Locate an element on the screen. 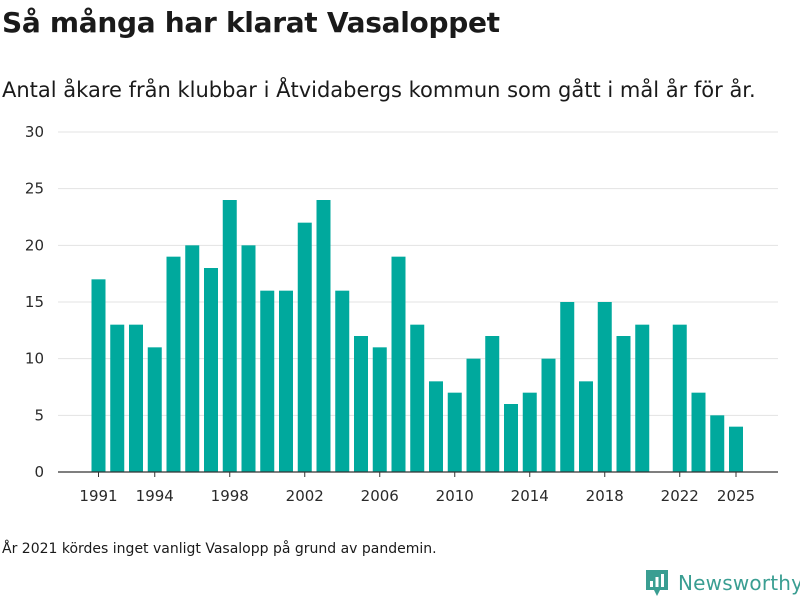 Image resolution: width=800 pixels, height=600 pixels. bar-1995 is located at coordinates (173, 364).